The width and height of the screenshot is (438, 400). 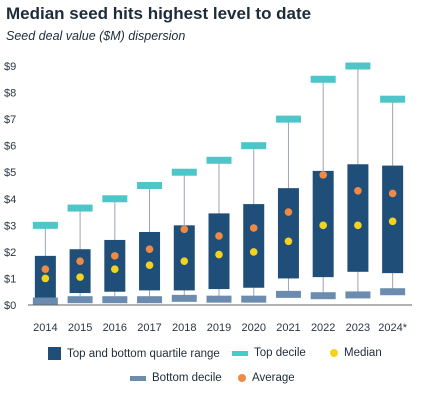 I want to click on y-tick-label: $5, so click(x=10, y=173).